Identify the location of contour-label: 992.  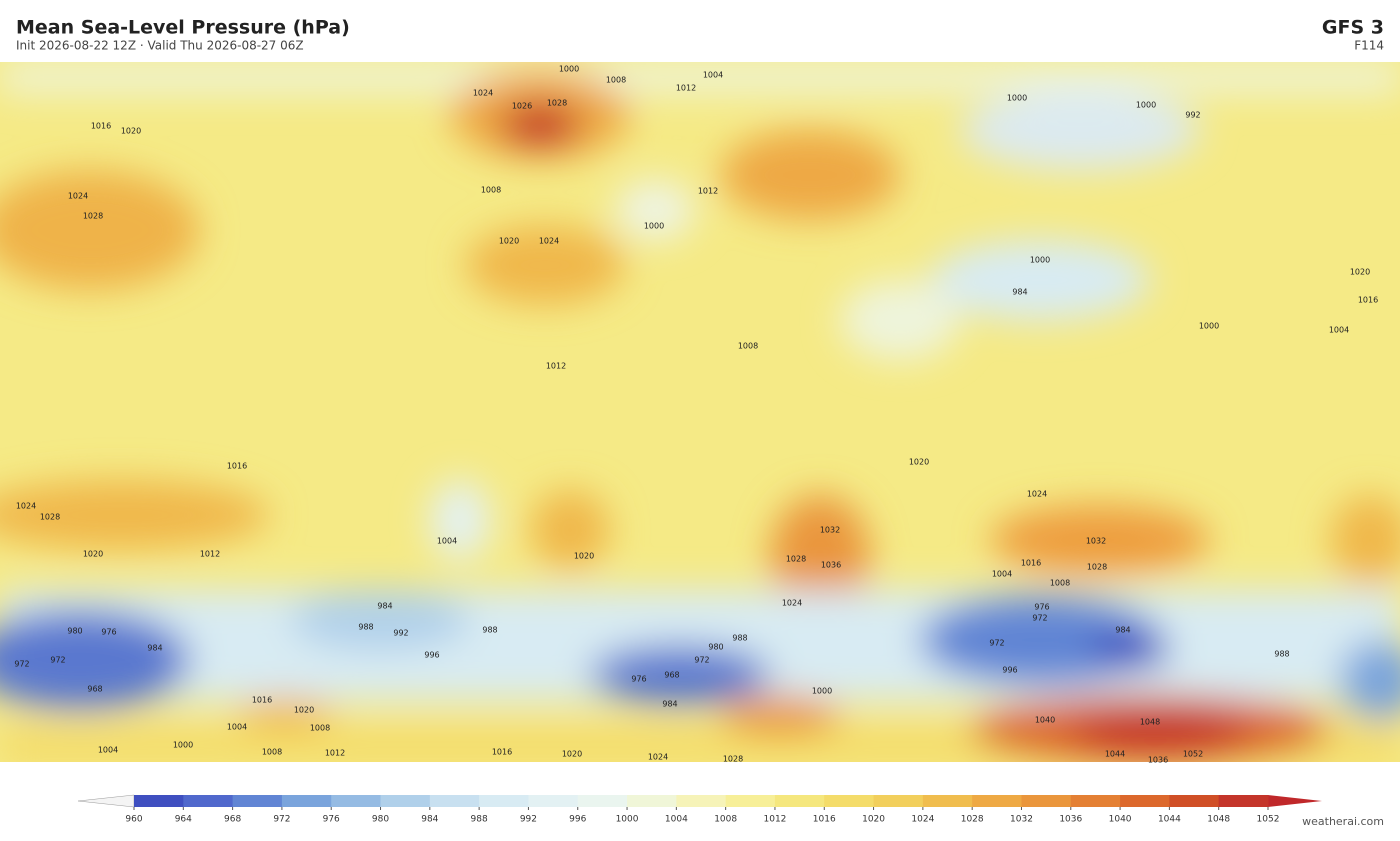
(1192, 115).